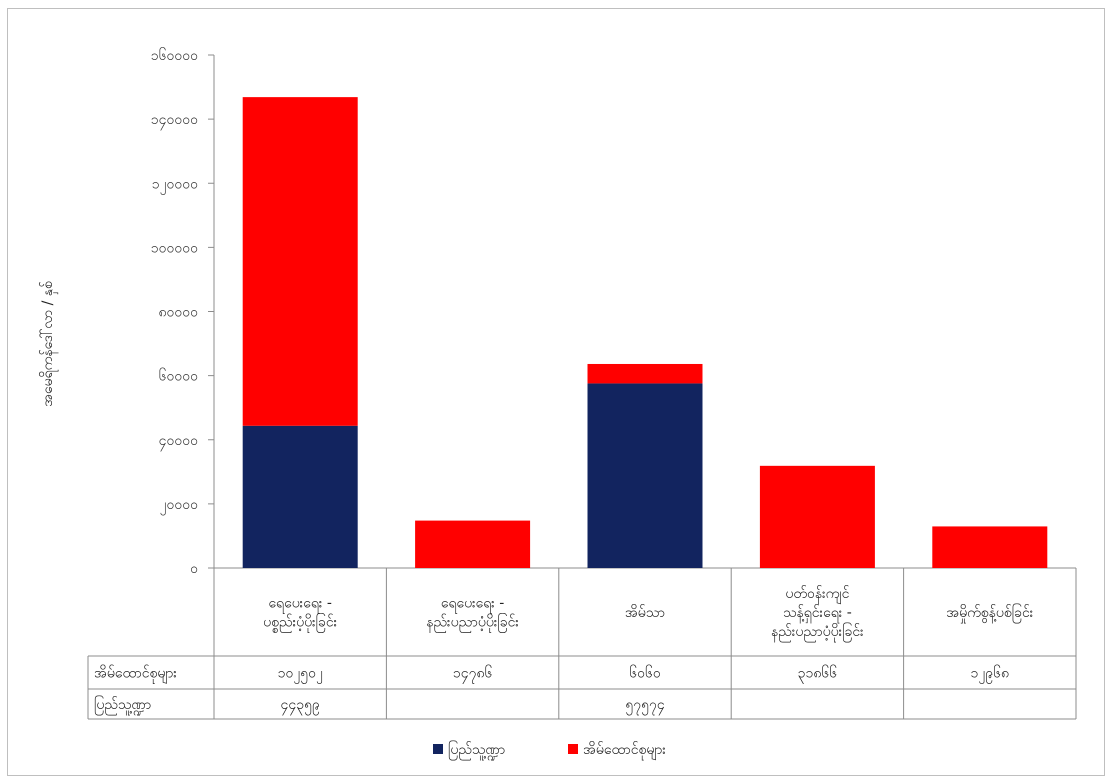  Describe the element at coordinates (817, 614) in the screenshot. I see `category-label: သန့်ရှင်းရေး -` at that location.